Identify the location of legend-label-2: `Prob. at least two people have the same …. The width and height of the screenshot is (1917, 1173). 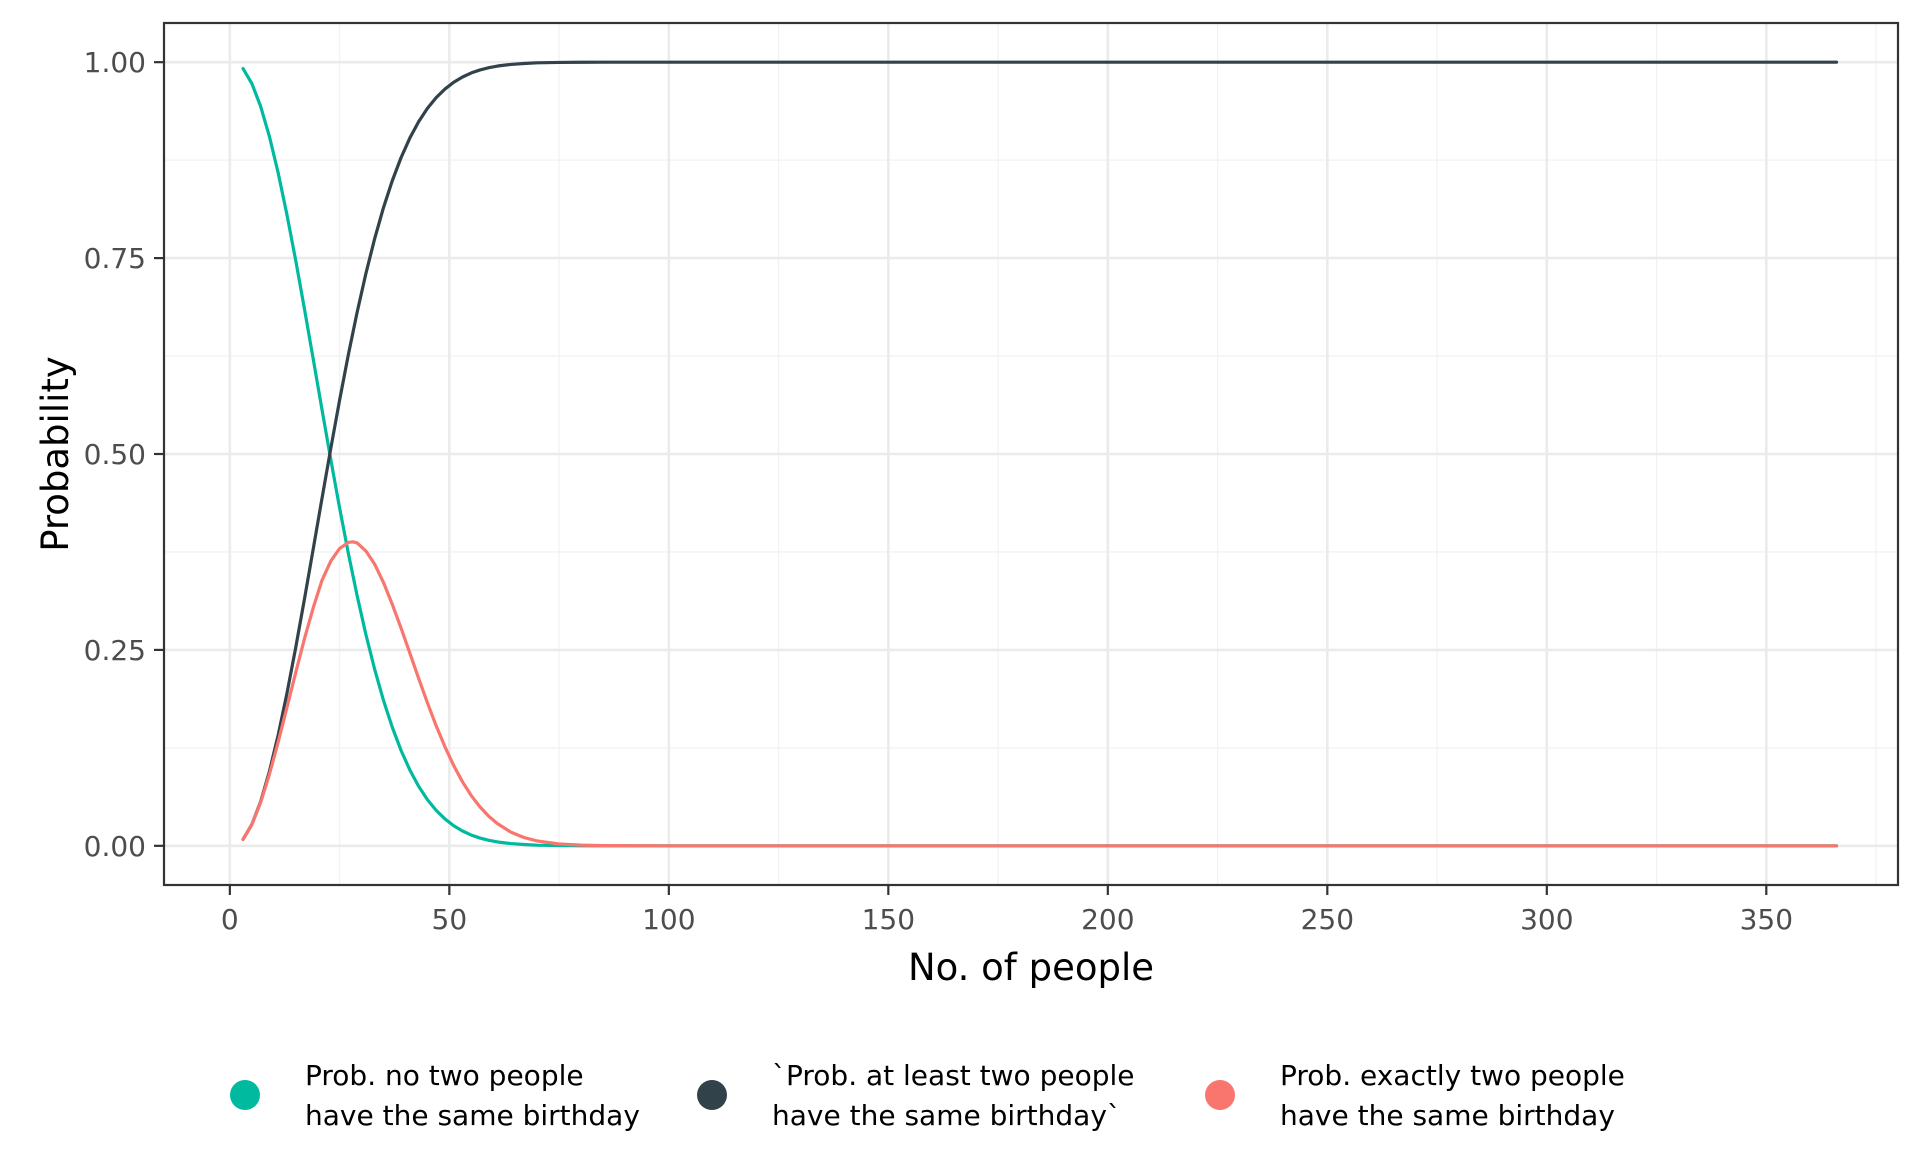
(953, 1095).